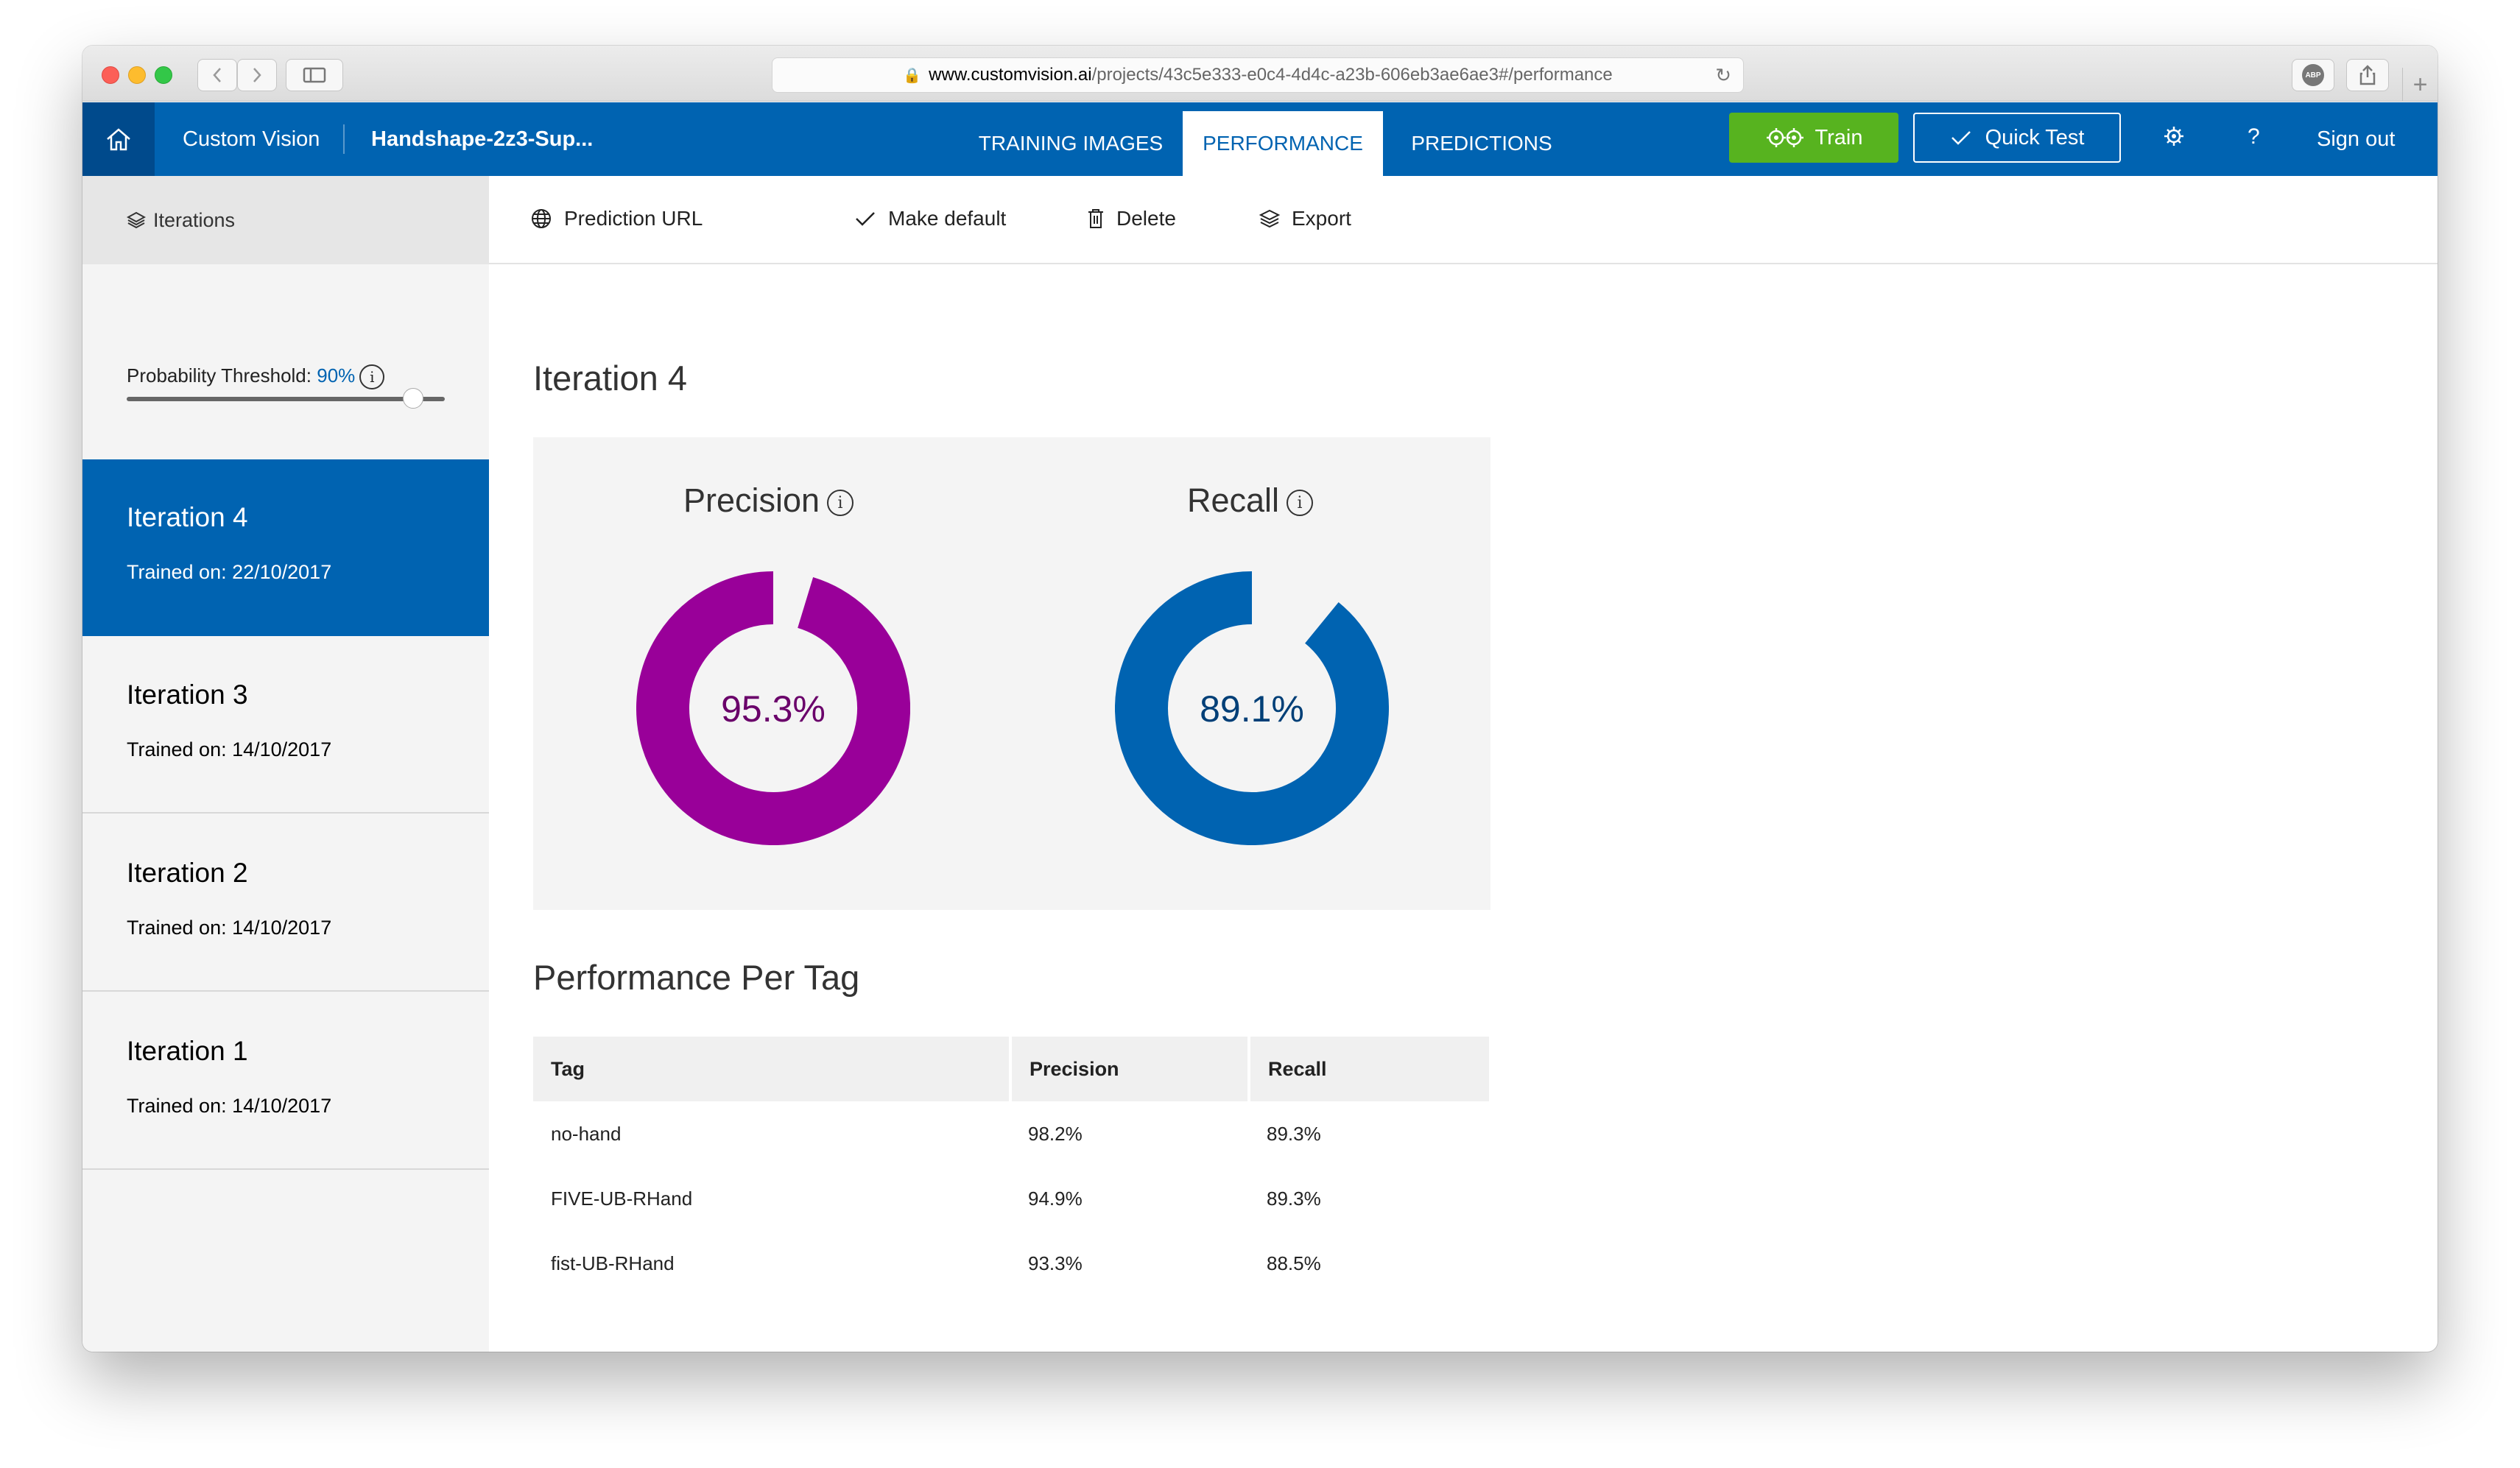 The height and width of the screenshot is (1468, 2520). Describe the element at coordinates (1146, 218) in the screenshot. I see `delete-label: Delete` at that location.